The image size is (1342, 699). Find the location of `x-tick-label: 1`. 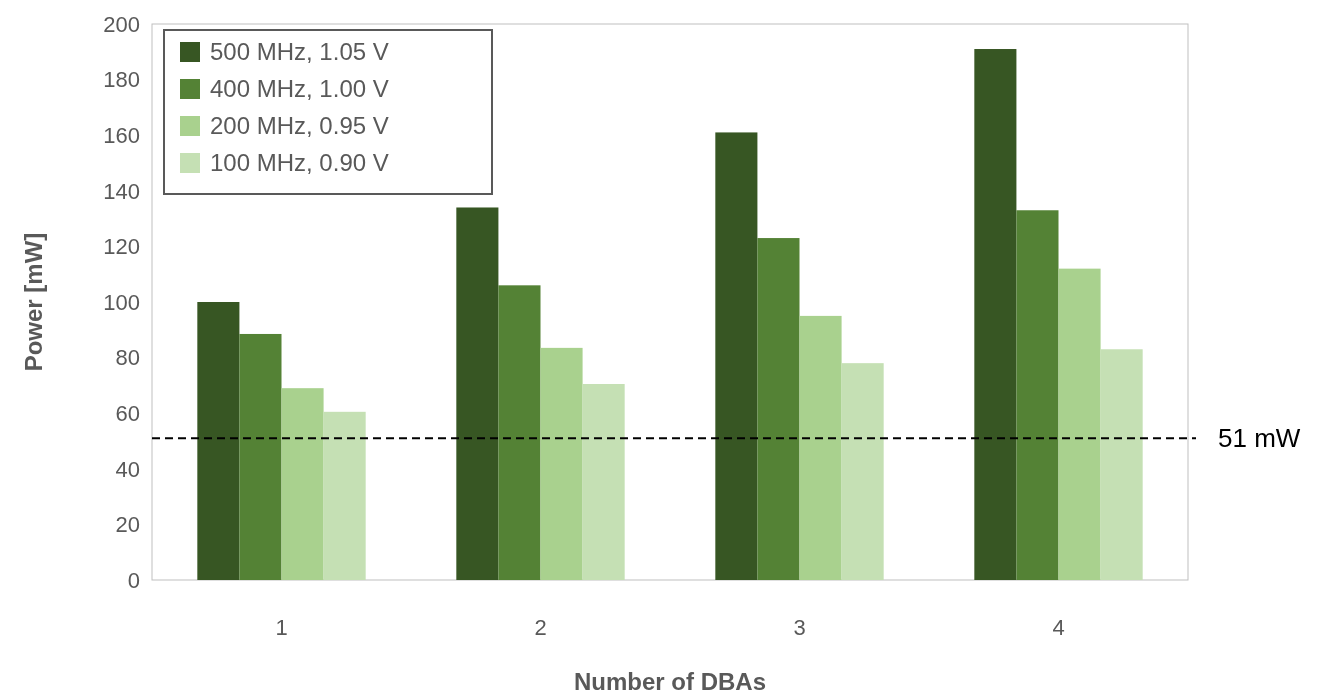

x-tick-label: 1 is located at coordinates (281, 627).